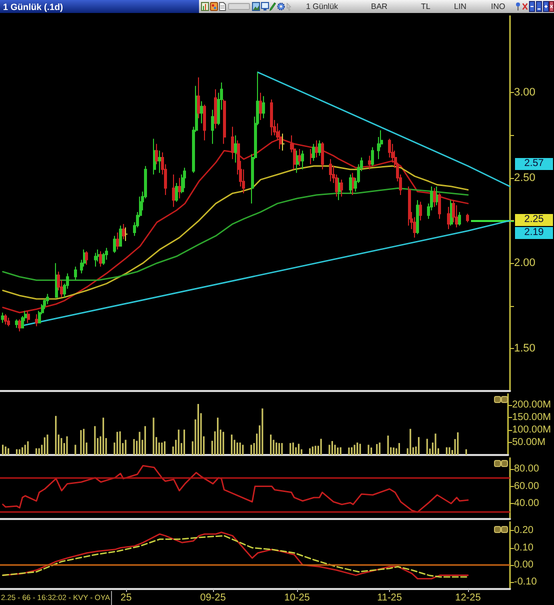 The width and height of the screenshot is (554, 605). What do you see at coordinates (525, 348) in the screenshot?
I see `y-tick-label: 1.50` at bounding box center [525, 348].